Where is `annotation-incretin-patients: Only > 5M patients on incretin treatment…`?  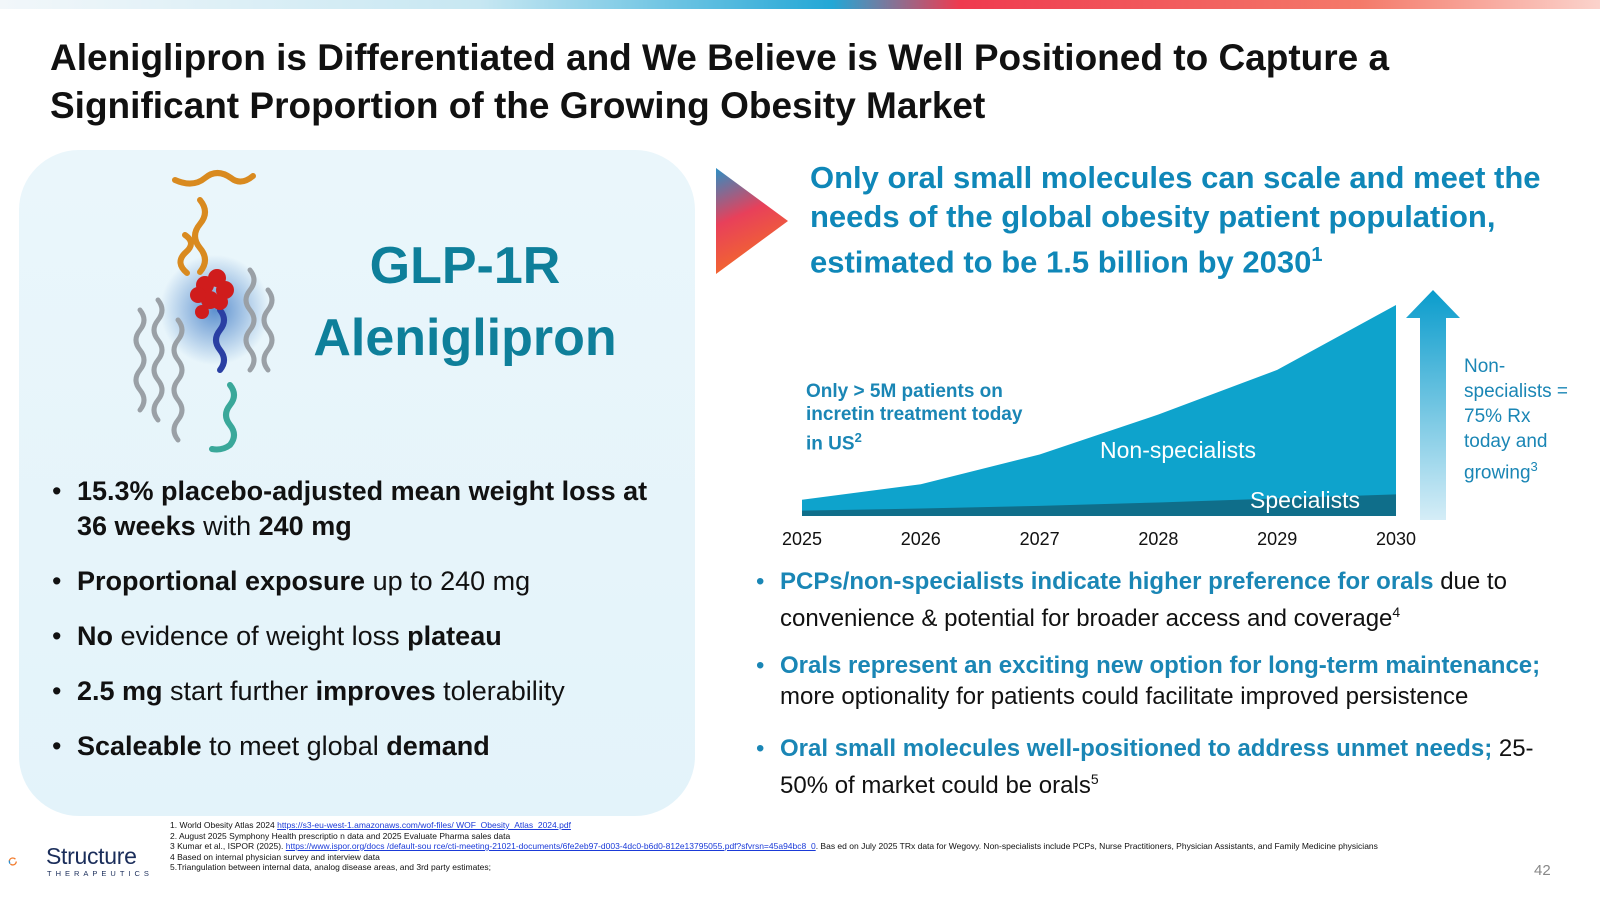
annotation-incretin-patients: Only > 5M patients on incretin treatment… is located at coordinates (916, 417).